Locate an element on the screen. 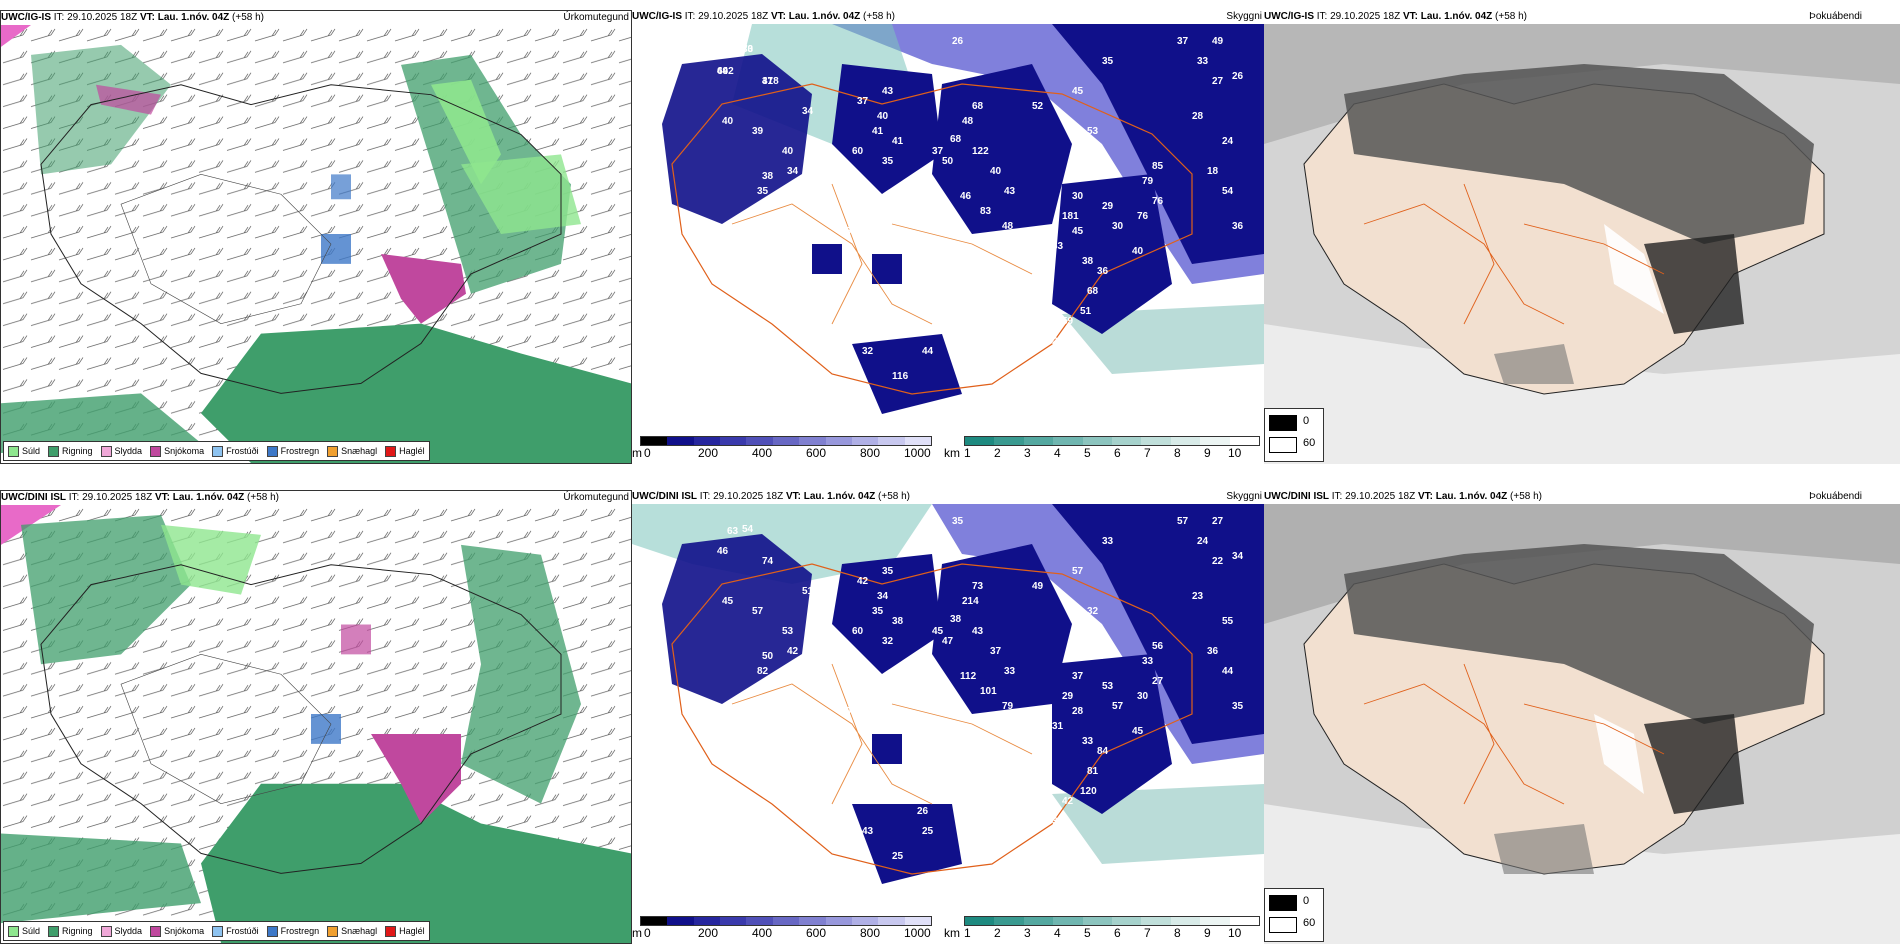 Image resolution: width=1900 pixels, height=950 pixels. fog-legend-label: 60 is located at coordinates (1309, 443).